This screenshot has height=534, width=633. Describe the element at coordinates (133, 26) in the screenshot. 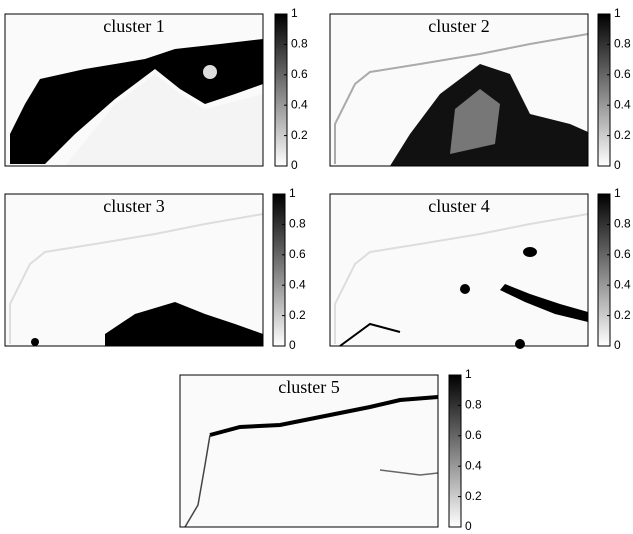

I see `panel-title: cluster 1` at that location.